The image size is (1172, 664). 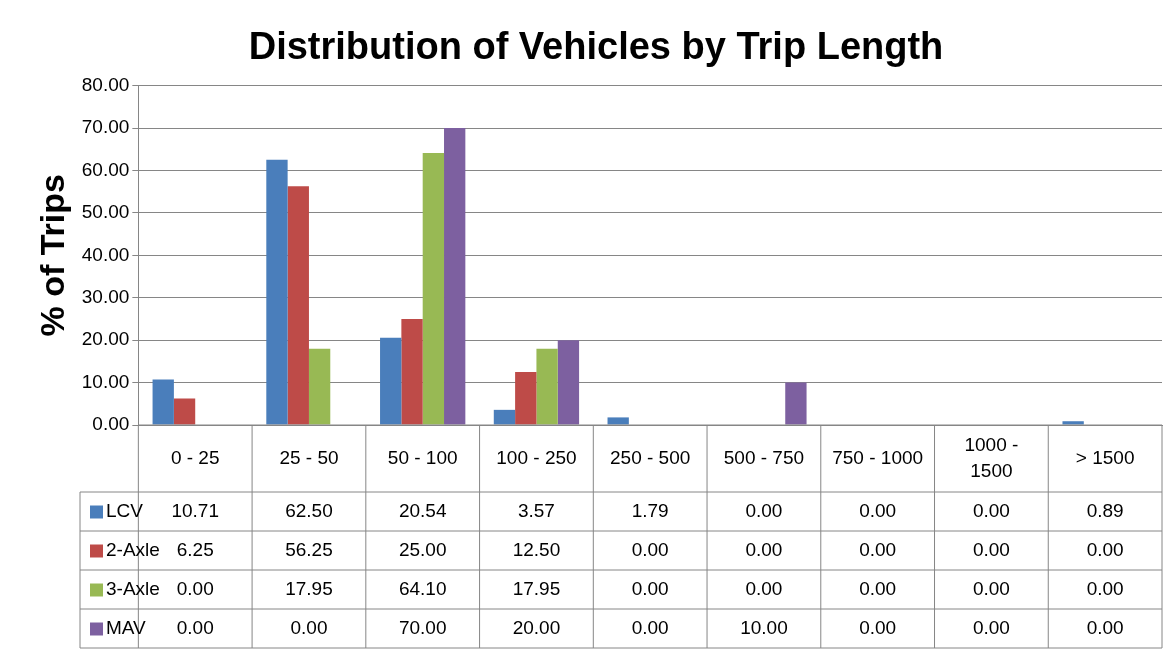 What do you see at coordinates (195, 457) in the screenshot?
I see `x-tick-label: 0 - 25` at bounding box center [195, 457].